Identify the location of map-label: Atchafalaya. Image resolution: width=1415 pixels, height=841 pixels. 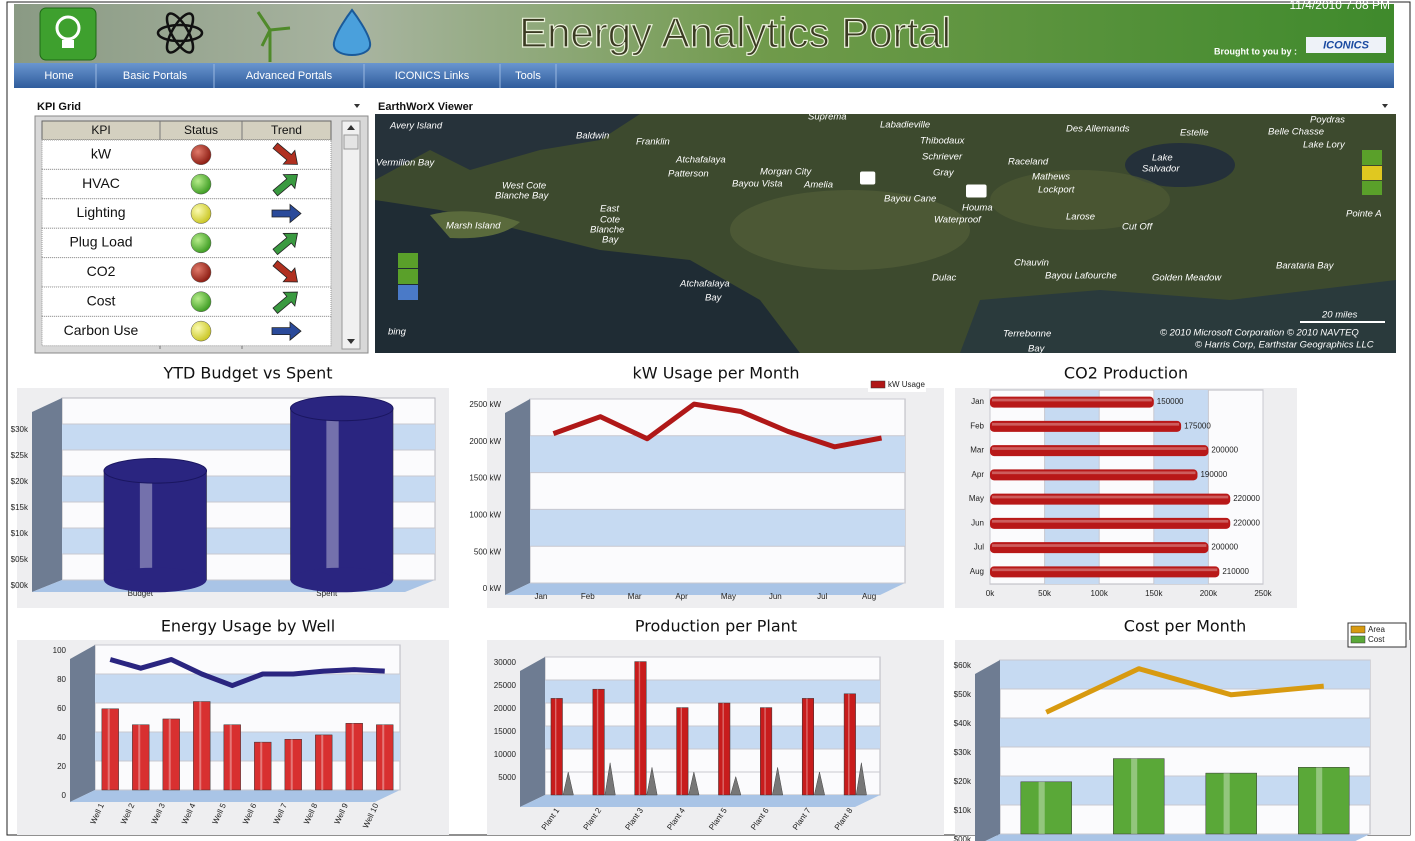
(704, 284).